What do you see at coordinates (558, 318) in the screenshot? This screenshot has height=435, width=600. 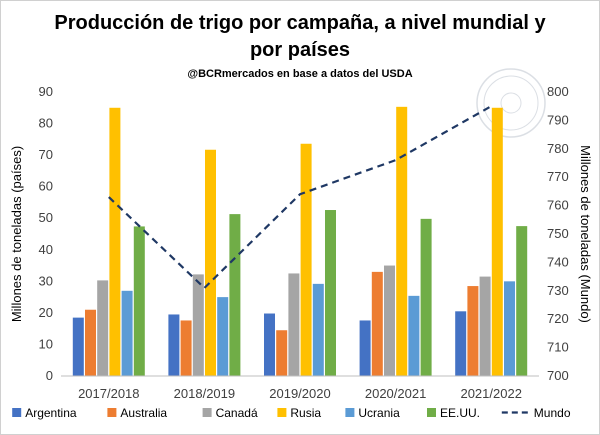 I see `y2-tick-label: 720` at bounding box center [558, 318].